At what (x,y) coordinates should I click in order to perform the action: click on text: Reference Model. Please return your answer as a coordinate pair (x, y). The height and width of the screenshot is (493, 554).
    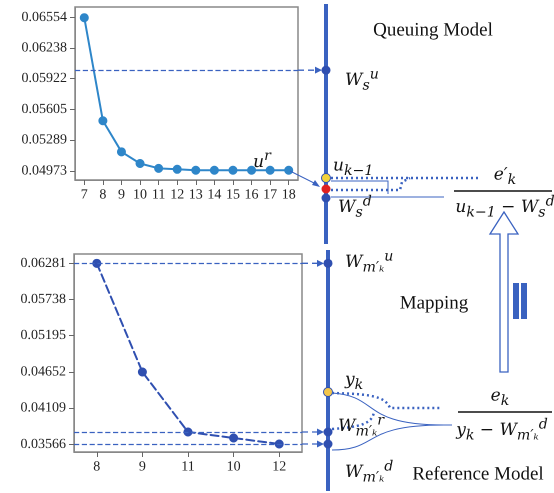
    Looking at the image, I should click on (478, 474).